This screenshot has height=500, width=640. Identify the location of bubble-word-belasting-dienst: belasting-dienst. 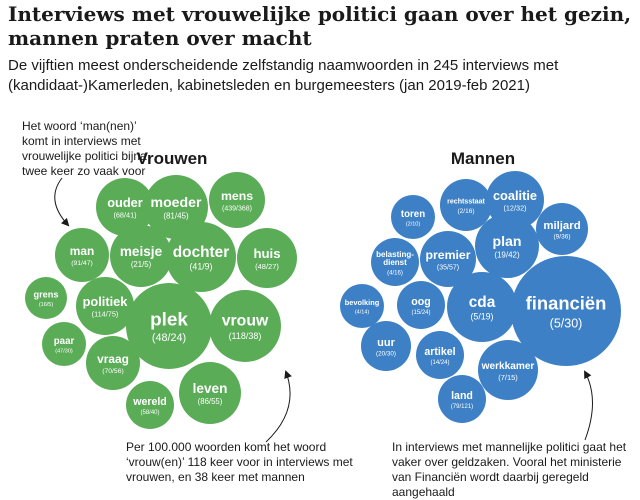
(395, 258).